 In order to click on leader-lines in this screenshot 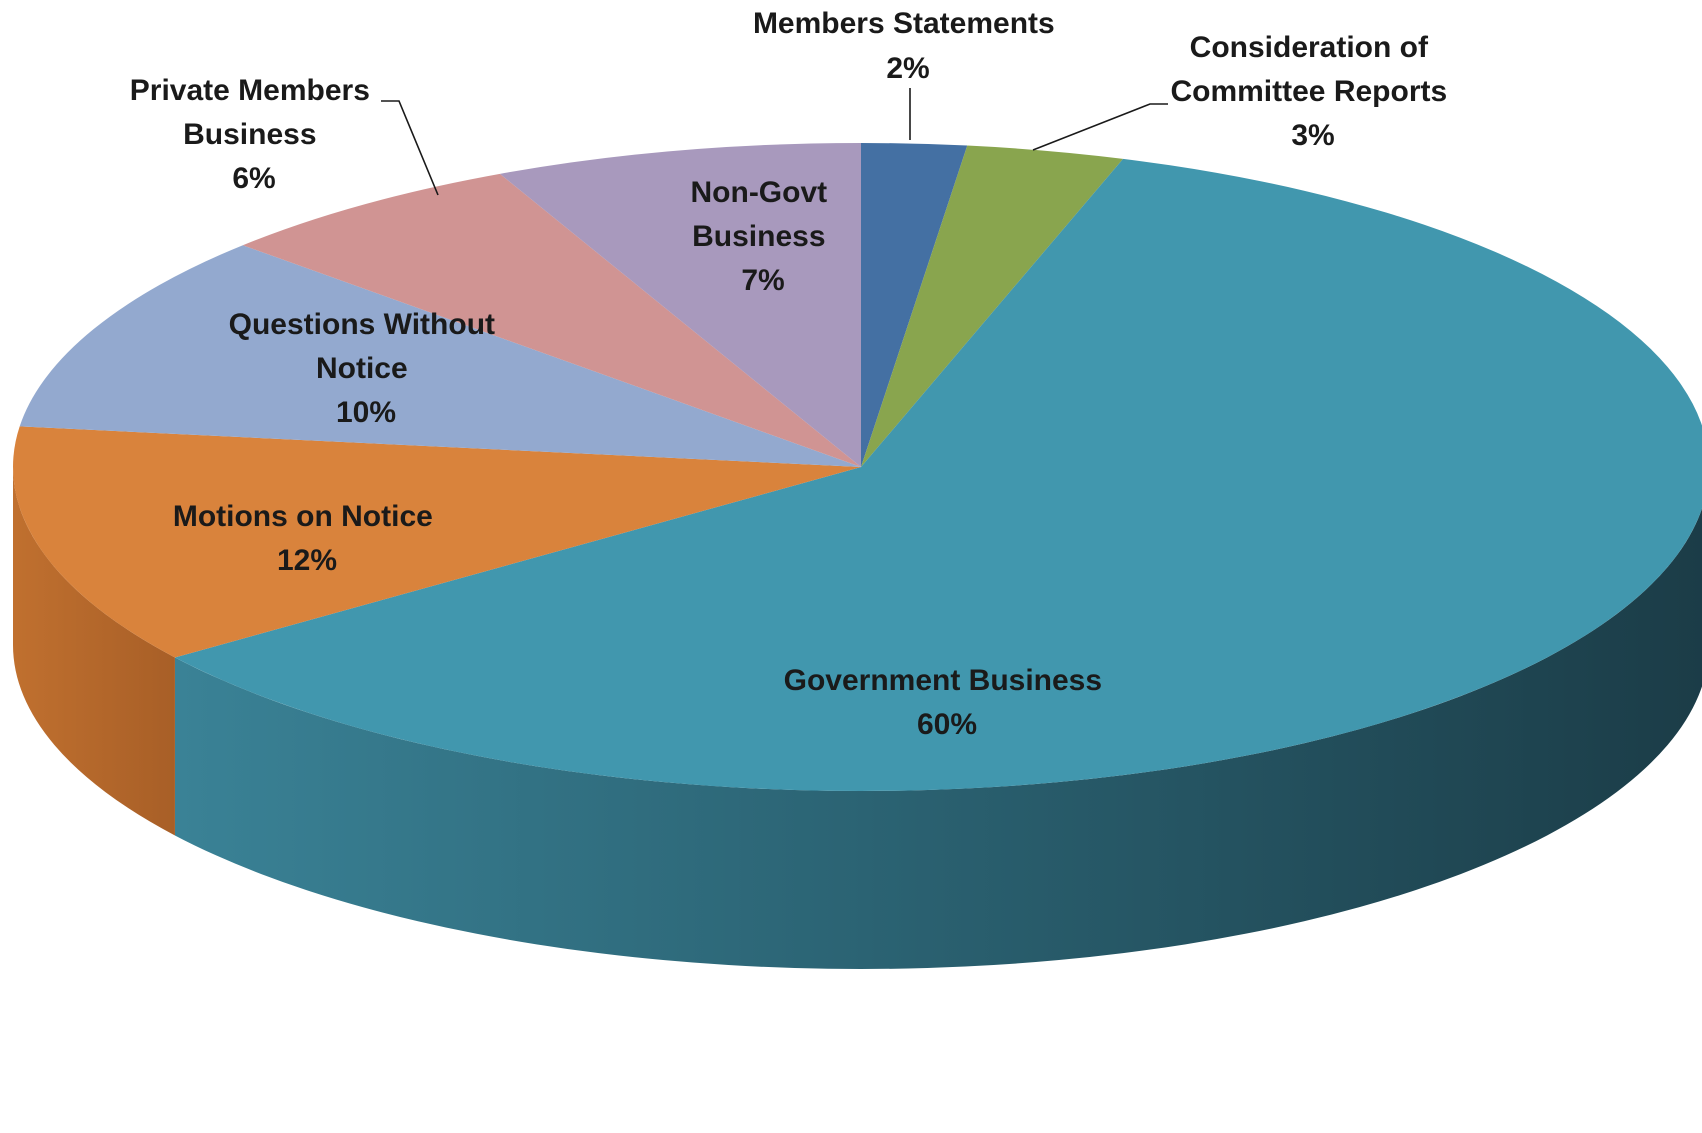, I will do `click(774, 142)`.